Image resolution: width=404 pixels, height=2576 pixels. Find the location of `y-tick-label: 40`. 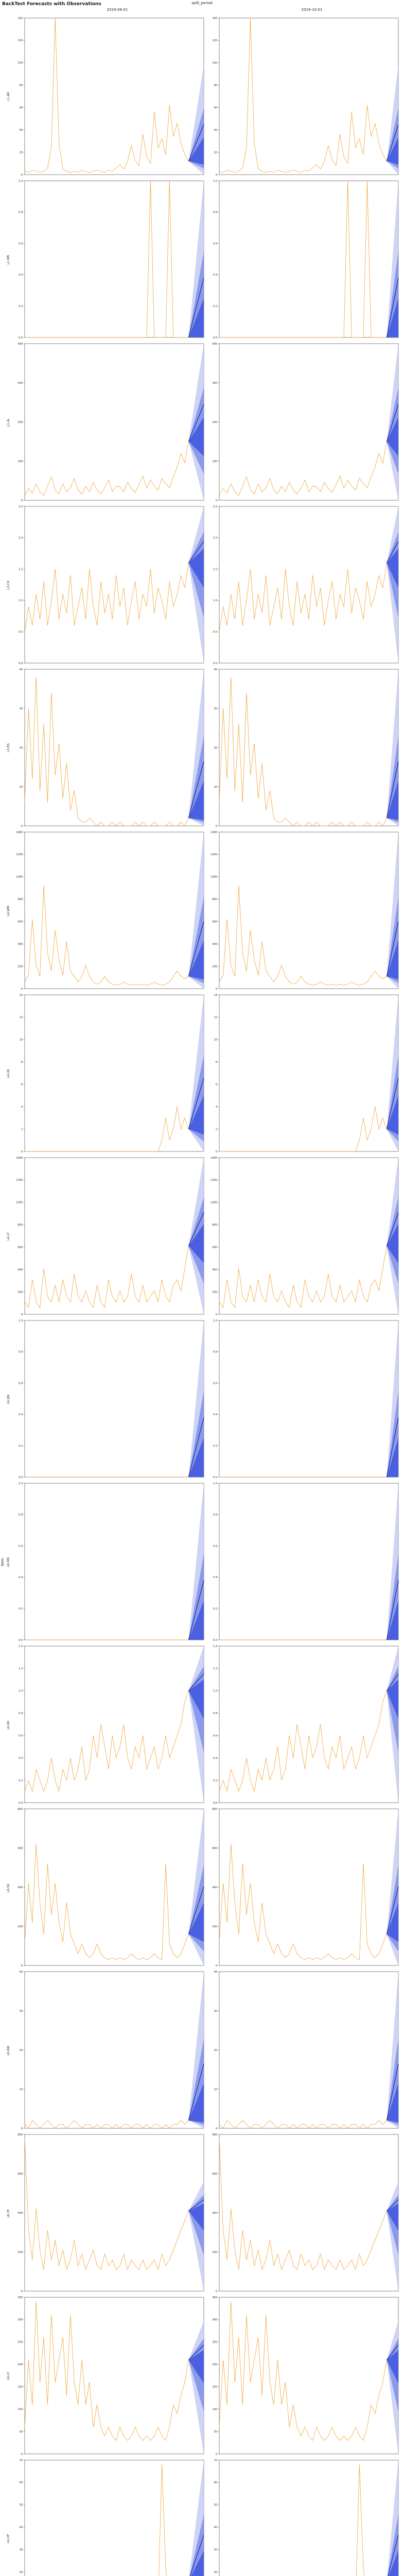

y-tick-label: 40 is located at coordinates (215, 1972).